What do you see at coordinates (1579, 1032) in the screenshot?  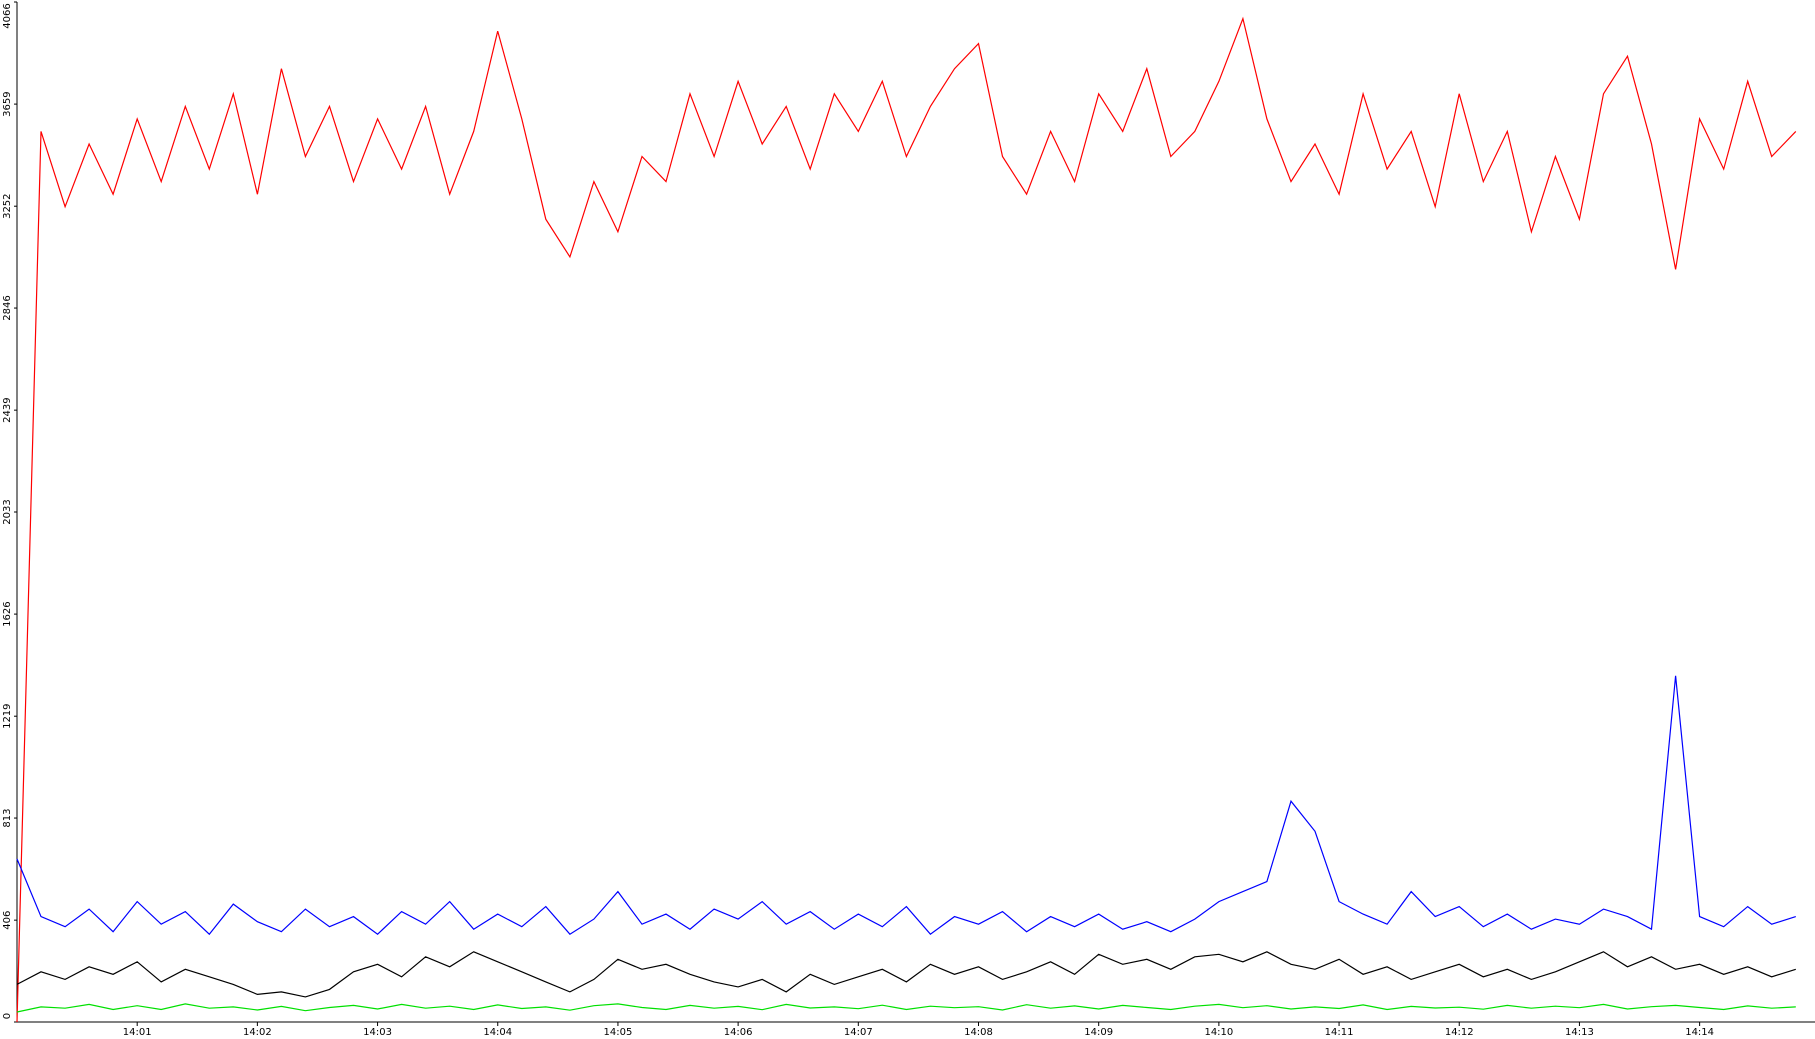 I see `x-tick-label: 14:13` at bounding box center [1579, 1032].